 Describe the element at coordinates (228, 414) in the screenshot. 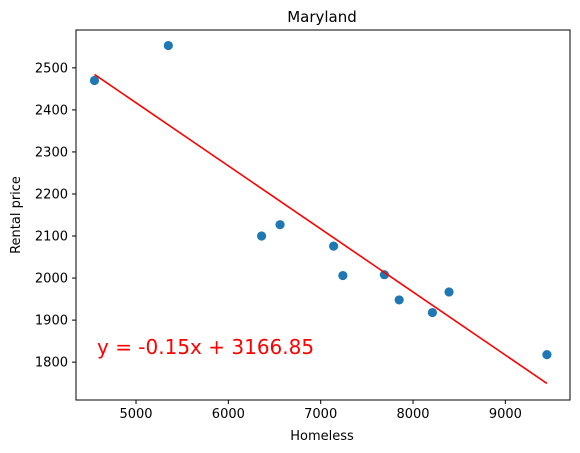

I see `x-tick-label-6000: 6000` at that location.